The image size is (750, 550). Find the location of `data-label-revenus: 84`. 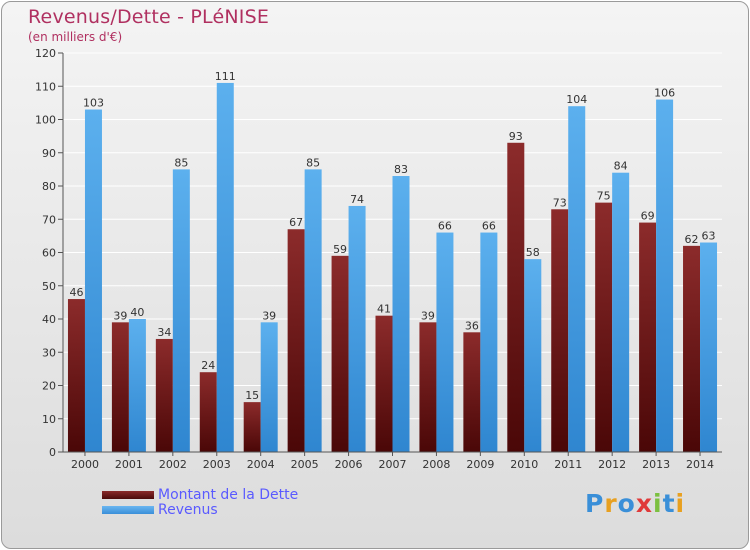

data-label-revenus: 84 is located at coordinates (621, 166).